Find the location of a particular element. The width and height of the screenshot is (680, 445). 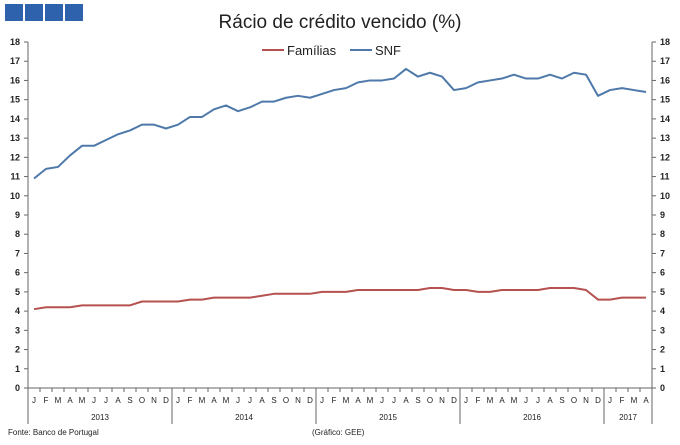

y-tick-label-right: 12 is located at coordinates (665, 157).